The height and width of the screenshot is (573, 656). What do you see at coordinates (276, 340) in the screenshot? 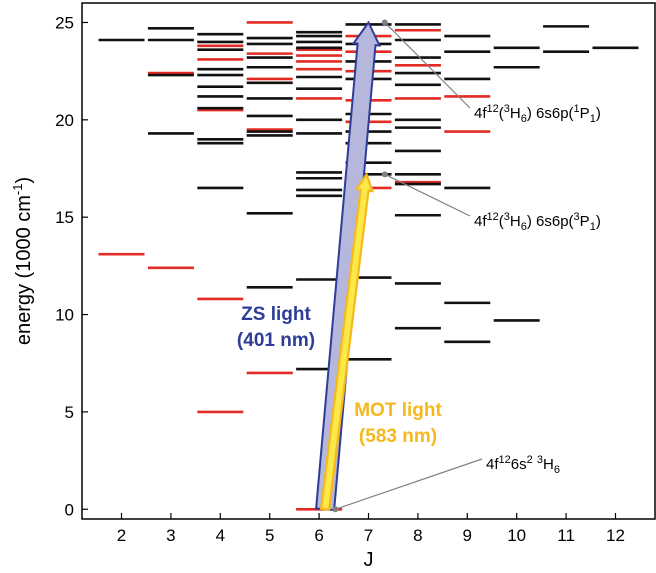
I see `zs-light-label-line2: (401 nm)` at bounding box center [276, 340].